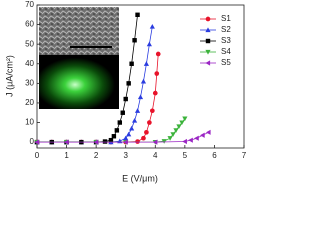 The width and height of the screenshot is (320, 240). Describe the element at coordinates (9, 76) in the screenshot. I see `y-axis-label: J (μA/cm²)` at that location.